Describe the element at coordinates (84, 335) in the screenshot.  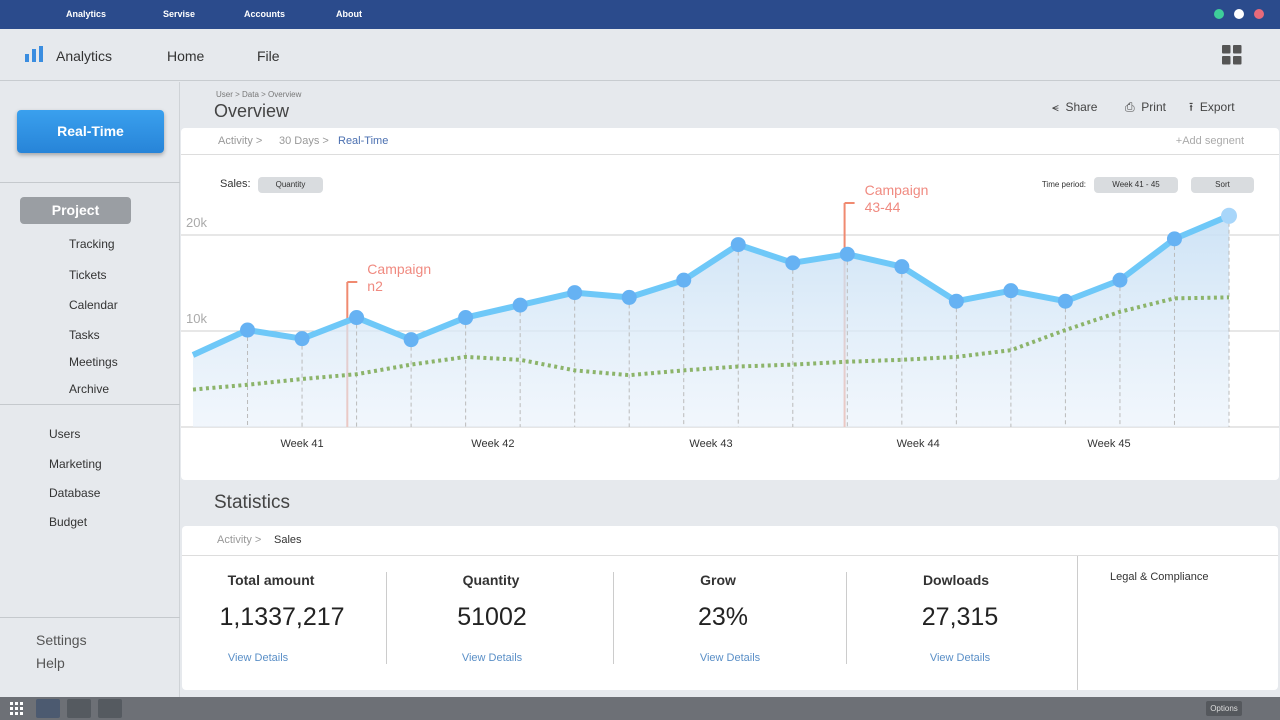
I see `side-item: Tasks` at that location.